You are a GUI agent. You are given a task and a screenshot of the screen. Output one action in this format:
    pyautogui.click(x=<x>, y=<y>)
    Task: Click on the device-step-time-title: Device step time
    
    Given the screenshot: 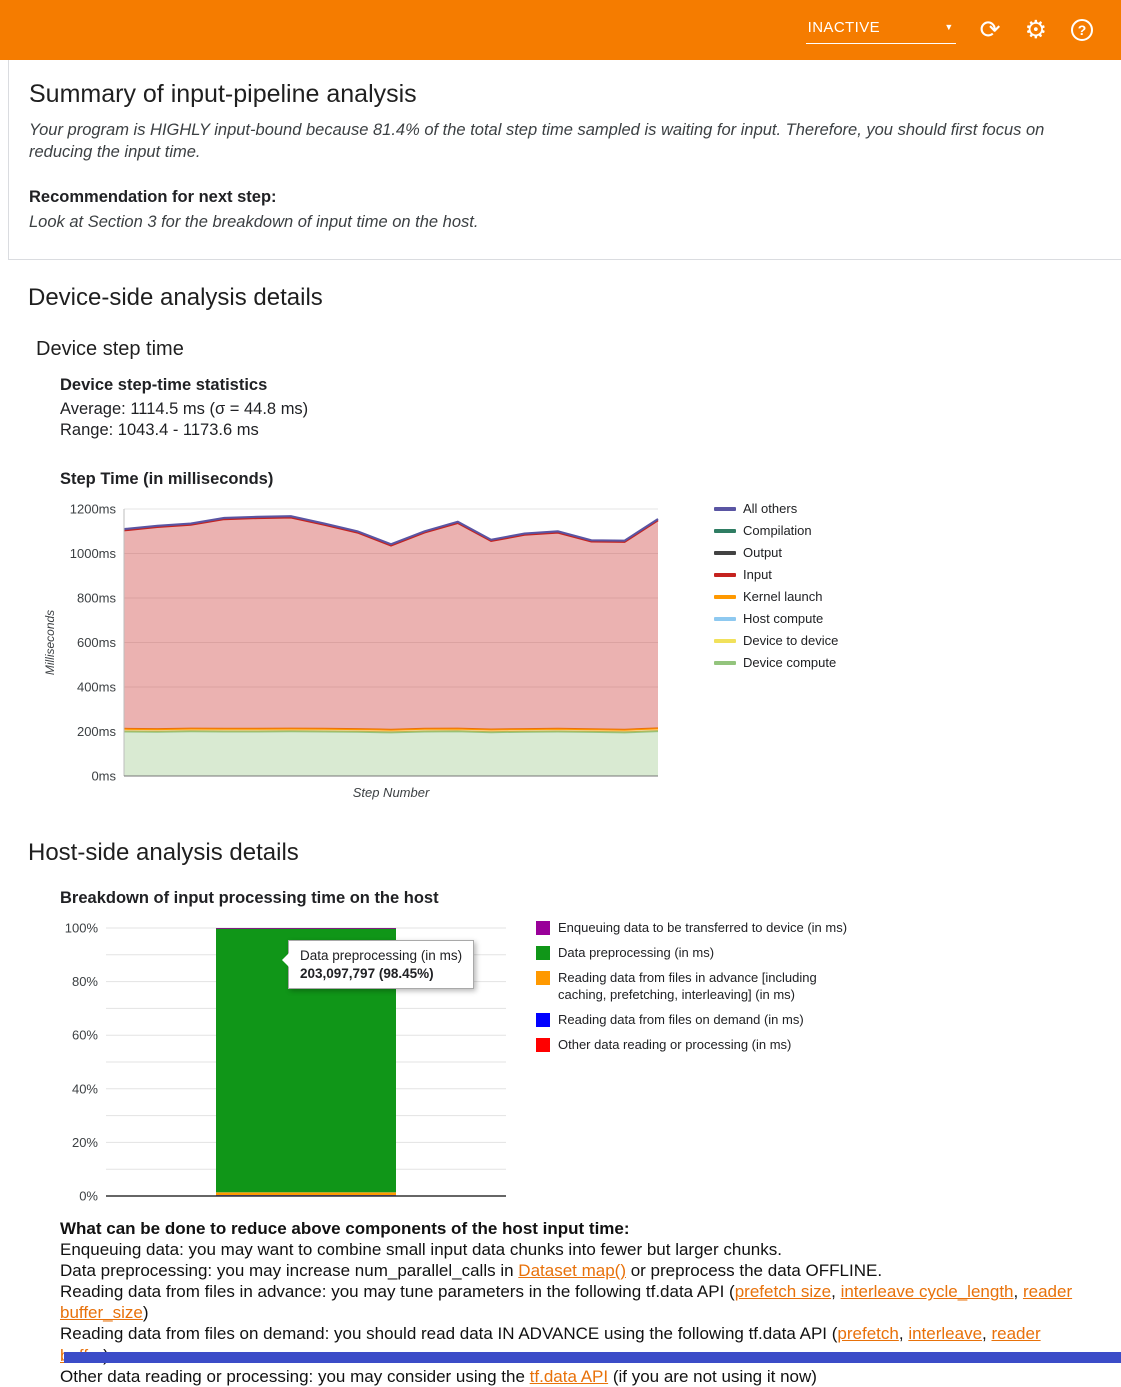 What is the action you would take?
    pyautogui.click(x=110, y=348)
    